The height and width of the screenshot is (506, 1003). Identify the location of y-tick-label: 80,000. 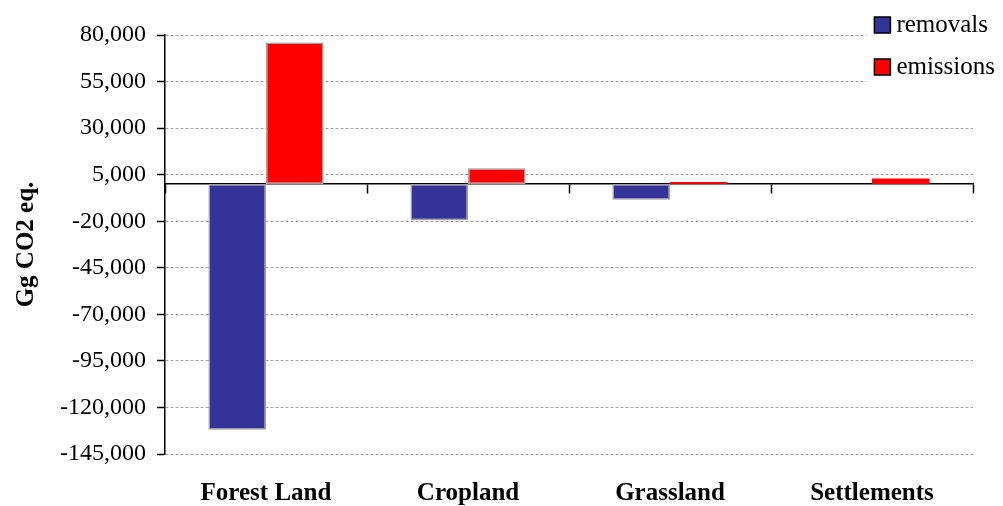
(113, 33).